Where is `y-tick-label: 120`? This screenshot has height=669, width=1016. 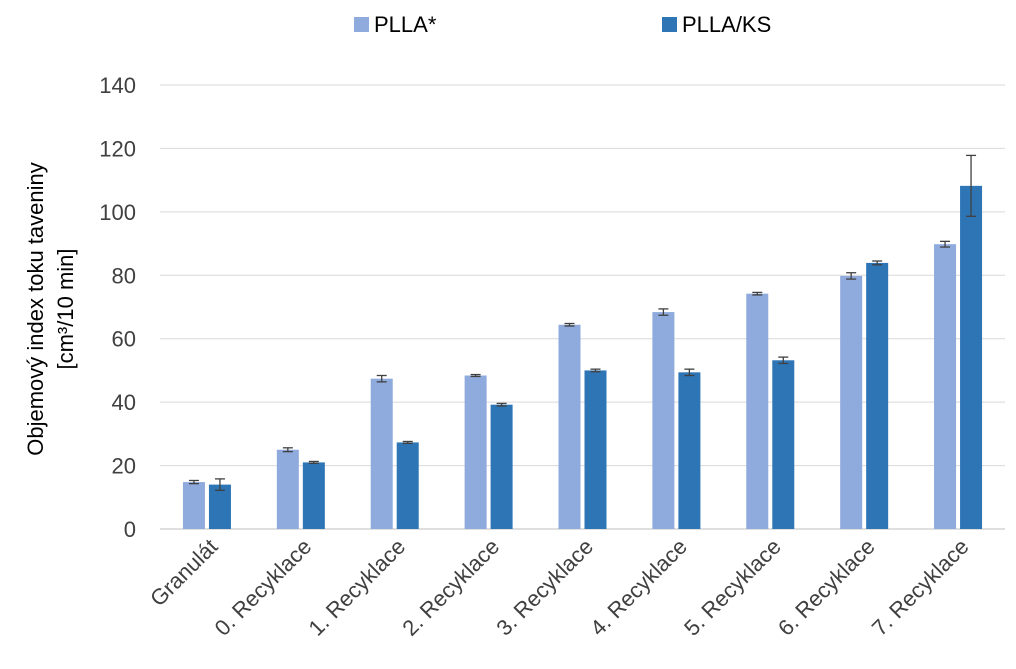
y-tick-label: 120 is located at coordinates (117, 148).